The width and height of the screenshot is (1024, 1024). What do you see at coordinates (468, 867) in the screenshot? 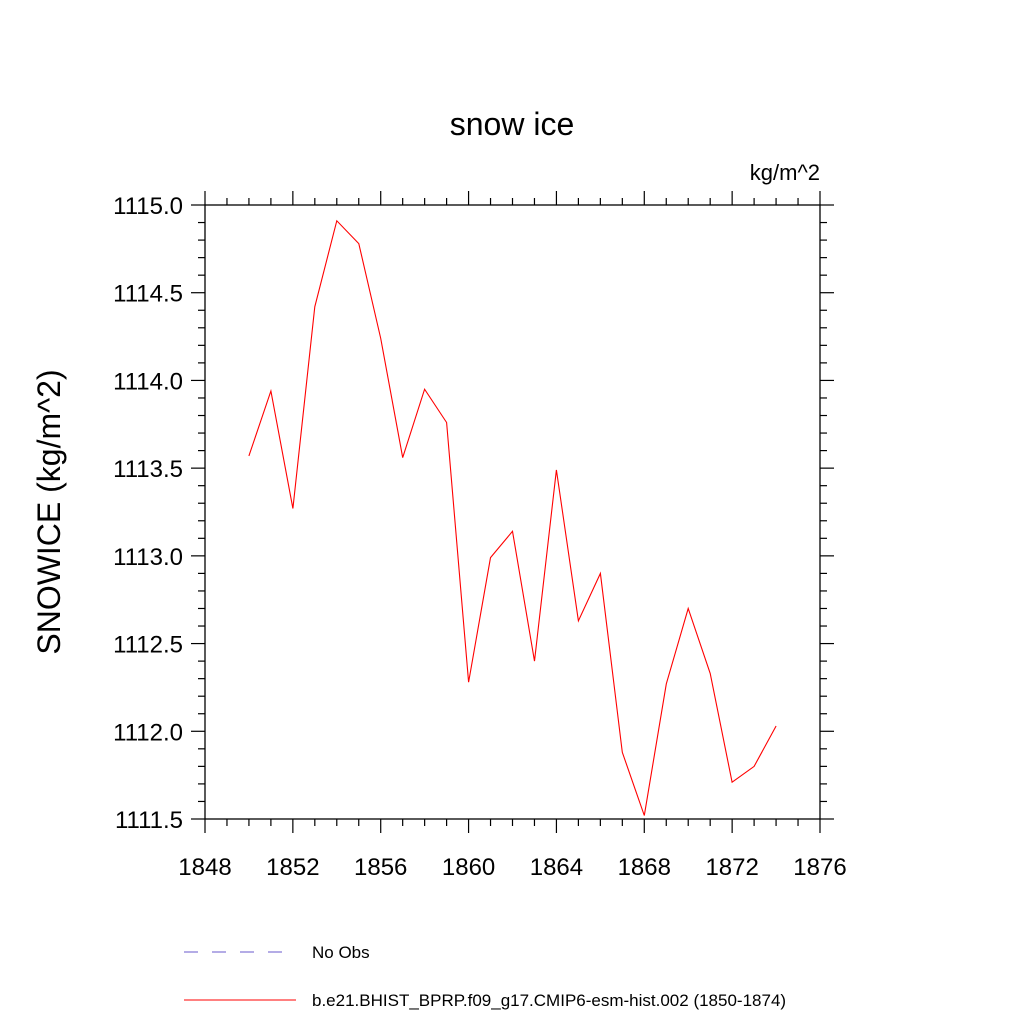
I see `x-tick-label: 1860` at bounding box center [468, 867].